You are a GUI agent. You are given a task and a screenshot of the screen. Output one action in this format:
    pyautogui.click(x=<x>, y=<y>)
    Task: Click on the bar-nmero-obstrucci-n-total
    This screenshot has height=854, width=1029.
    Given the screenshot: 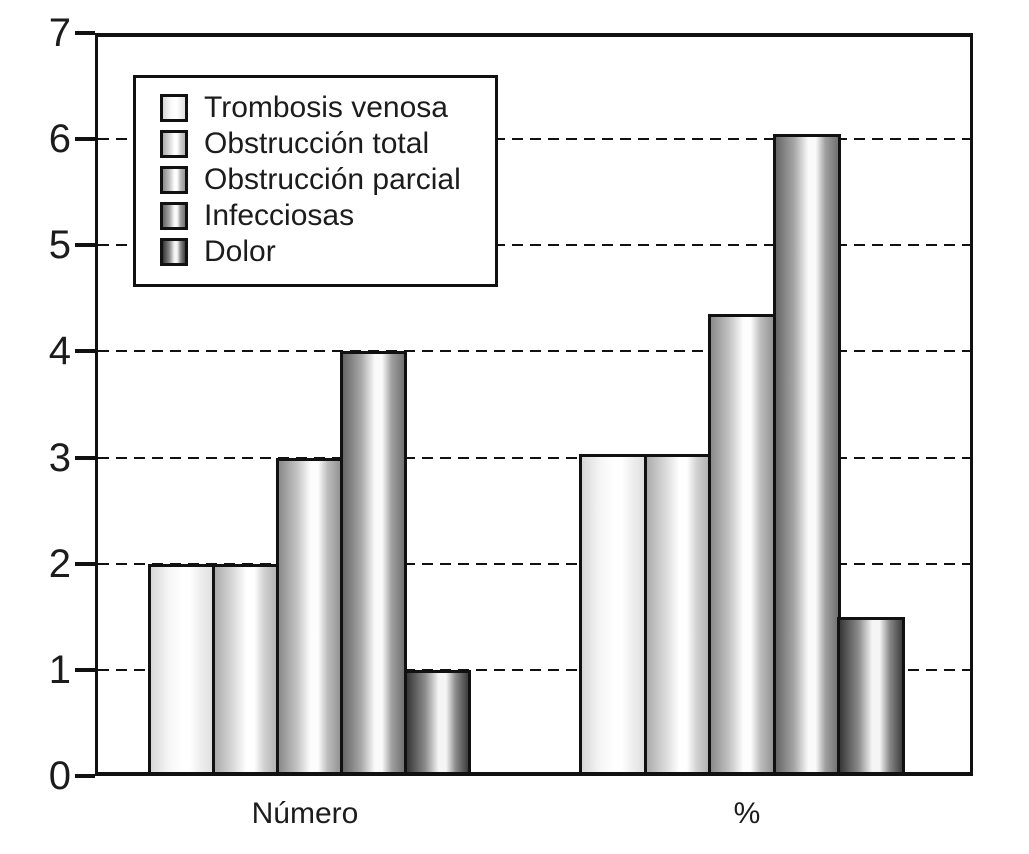 What is the action you would take?
    pyautogui.click(x=245, y=670)
    